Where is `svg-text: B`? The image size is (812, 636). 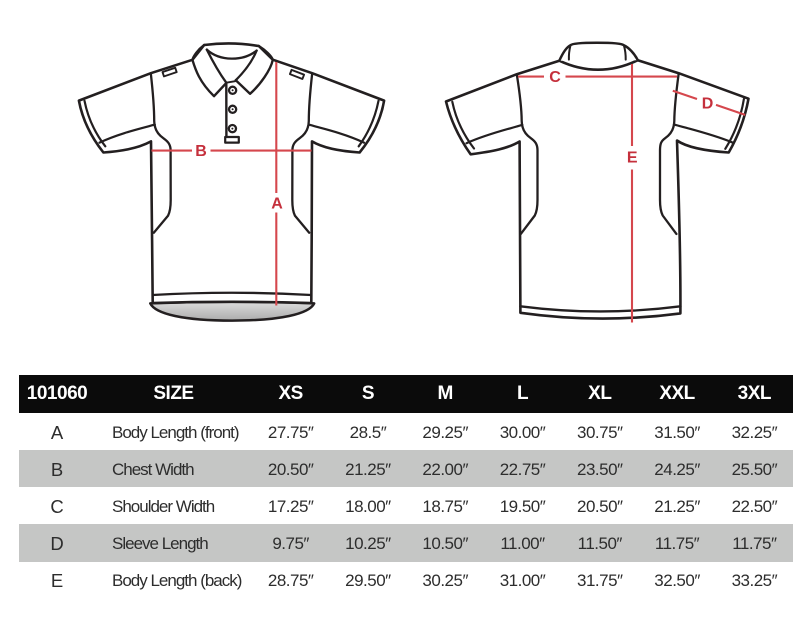 svg-text: B is located at coordinates (201, 151).